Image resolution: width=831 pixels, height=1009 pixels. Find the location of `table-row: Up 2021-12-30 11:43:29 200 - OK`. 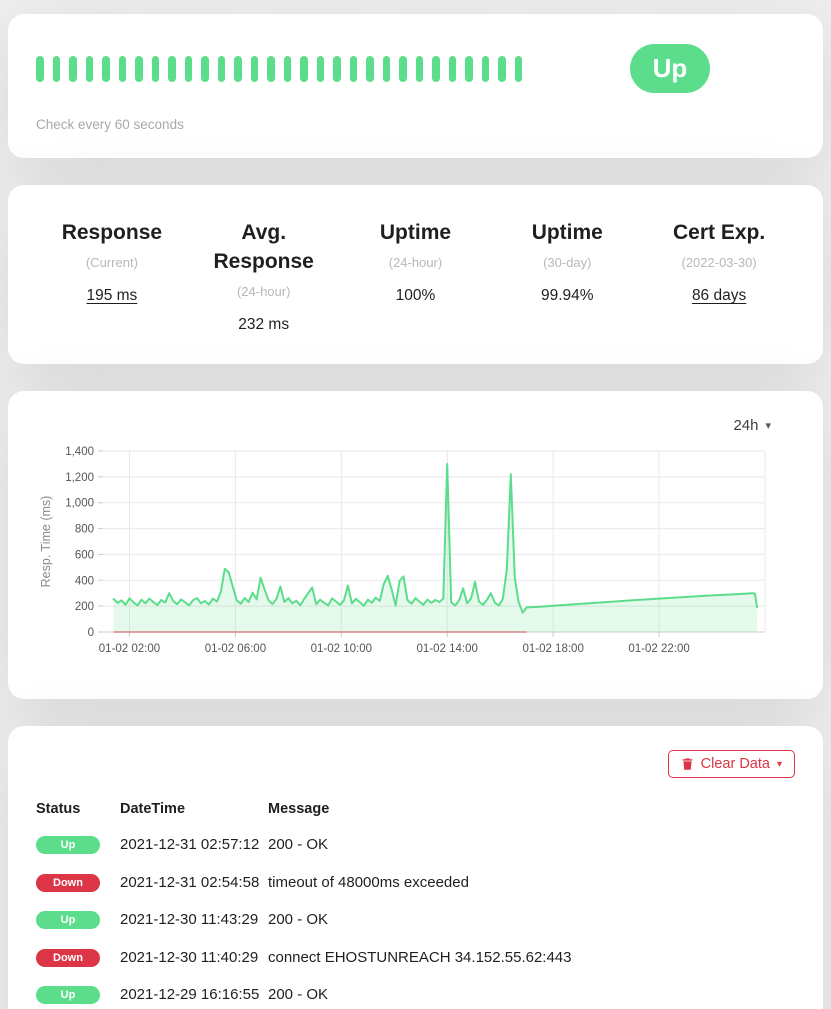

table-row: Up 2021-12-30 11:43:29 200 - OK is located at coordinates (415, 920).